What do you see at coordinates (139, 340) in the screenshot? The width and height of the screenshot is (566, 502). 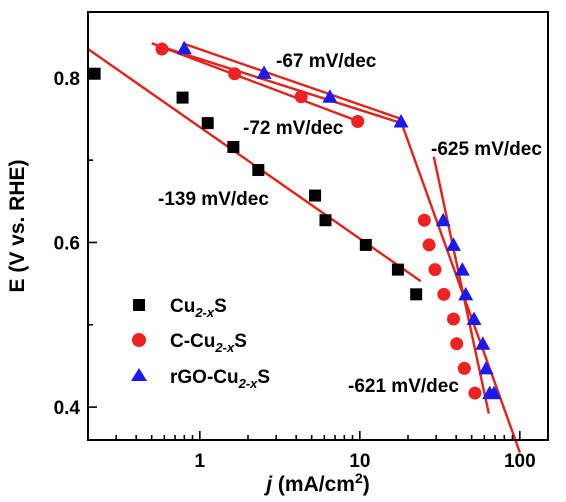 I see `legend-marker-c-cu2s` at bounding box center [139, 340].